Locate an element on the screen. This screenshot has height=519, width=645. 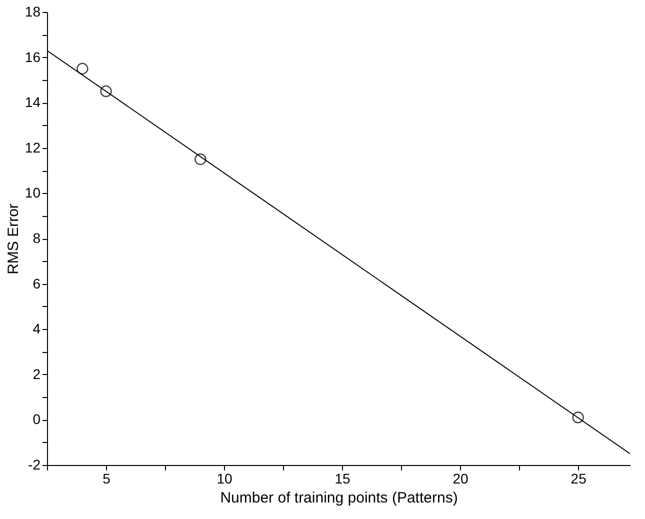
y-tick-label: -2 is located at coordinates (34, 464).